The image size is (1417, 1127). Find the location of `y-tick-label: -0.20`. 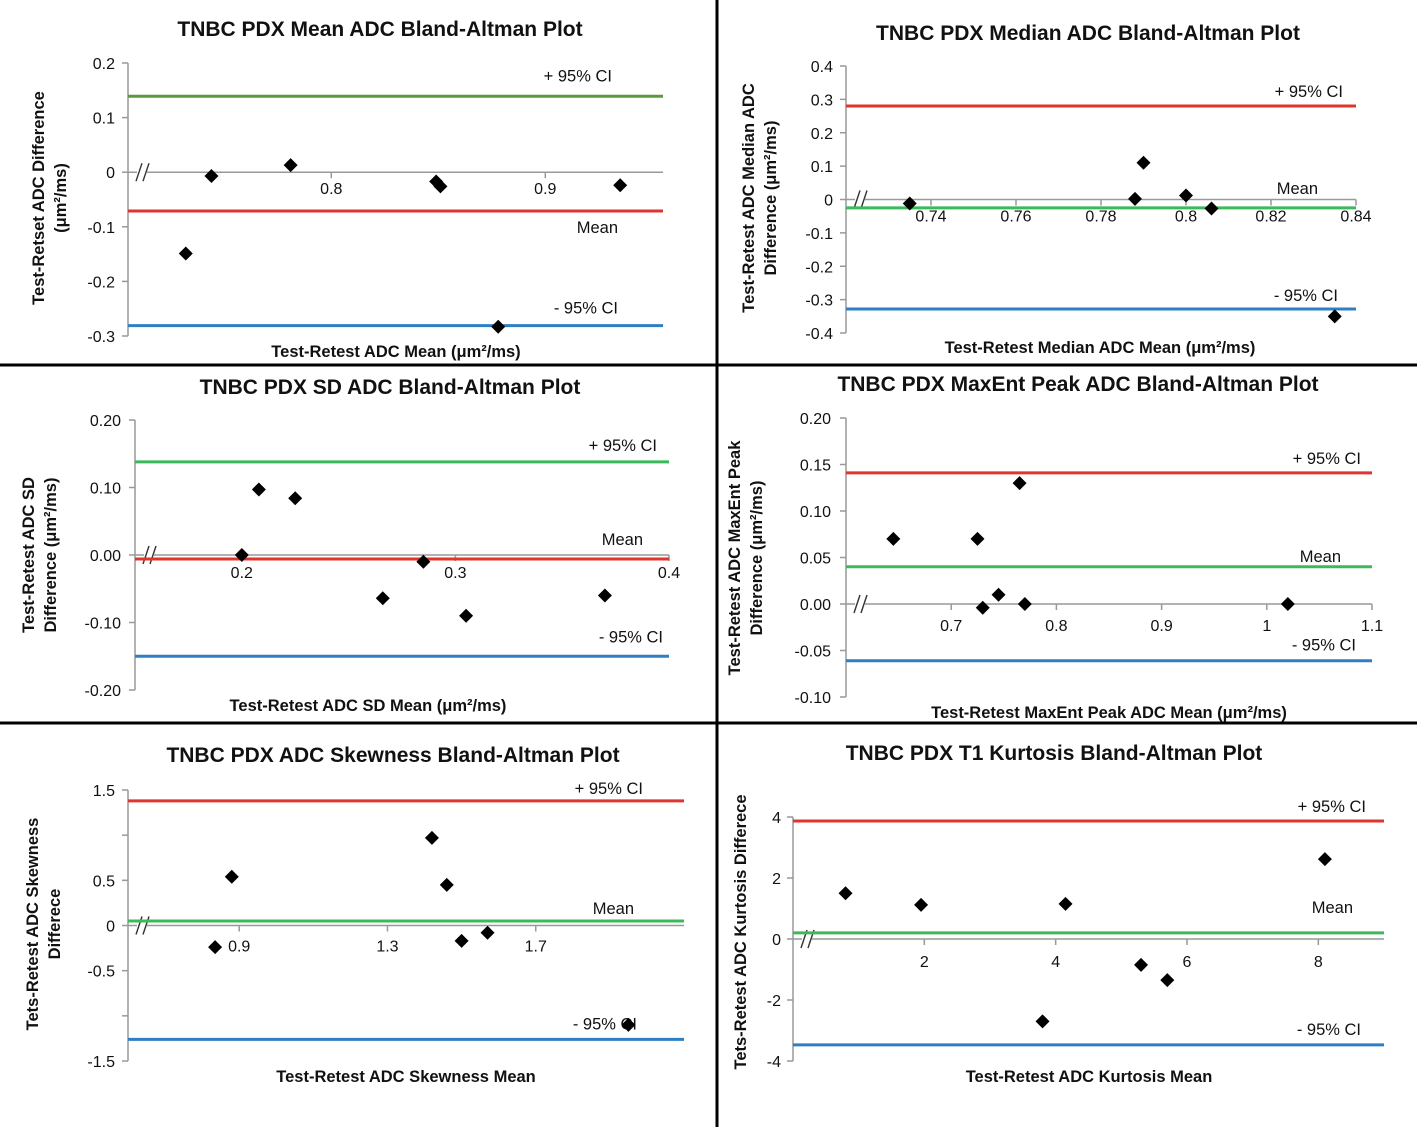

y-tick-label: -0.20 is located at coordinates (103, 691).